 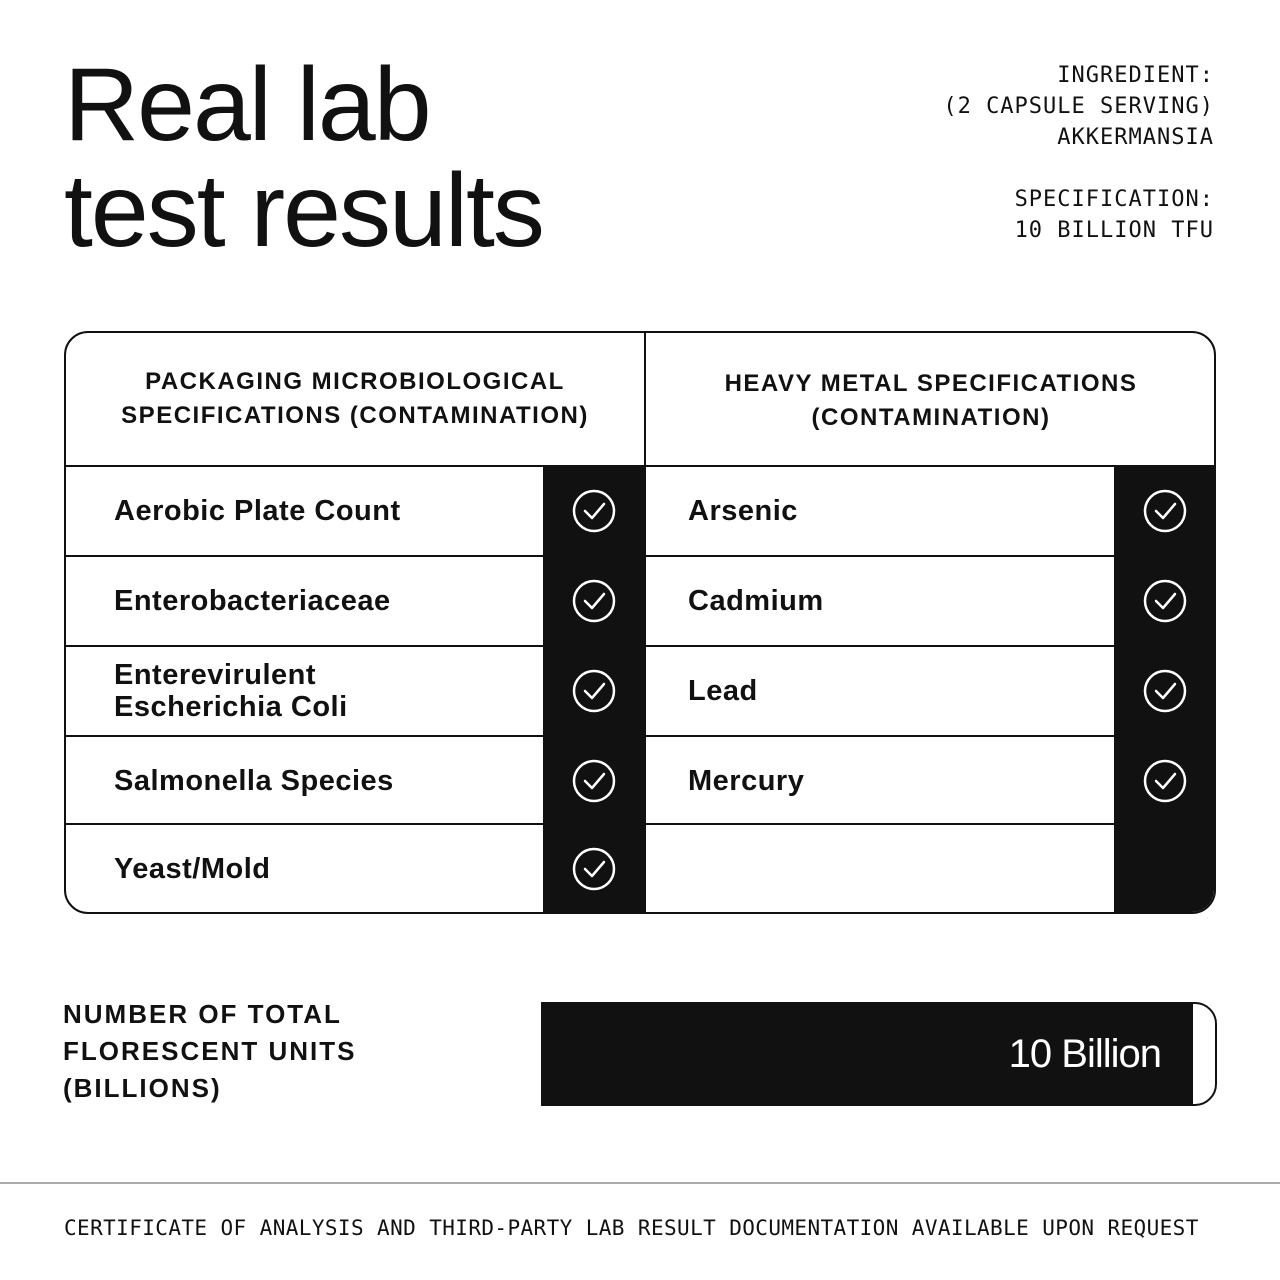 I want to click on left-check-column, so click(x=594, y=689).